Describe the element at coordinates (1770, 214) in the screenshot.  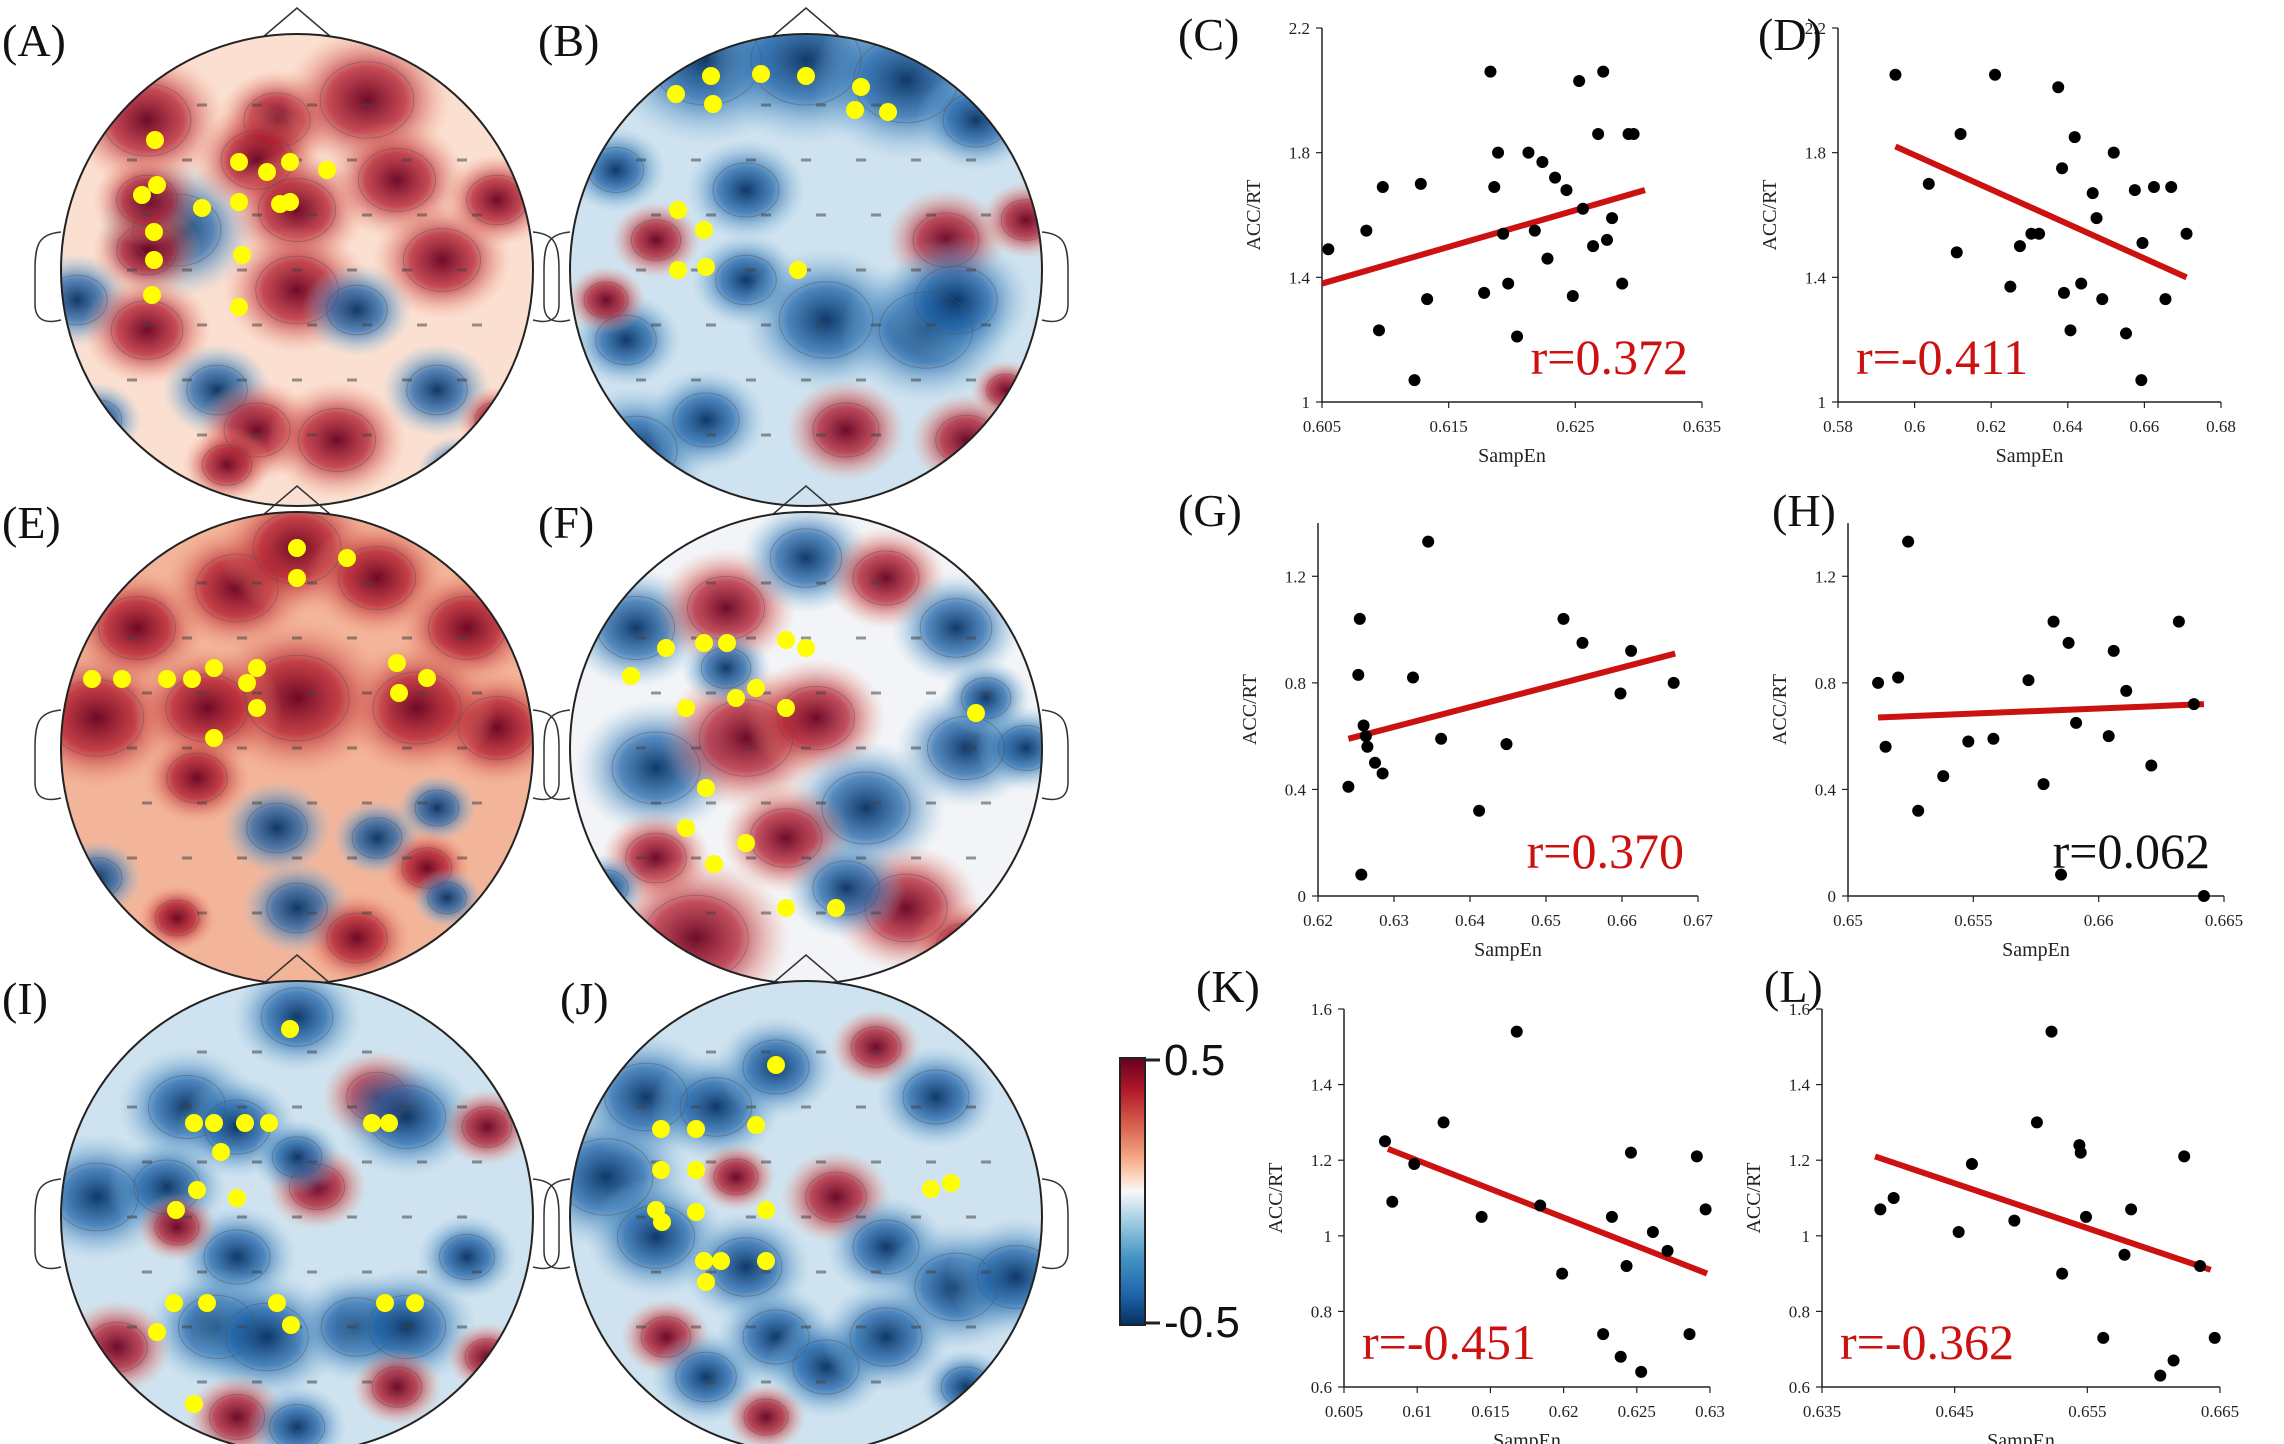
I see `y-axis-label: ACC/RT` at that location.